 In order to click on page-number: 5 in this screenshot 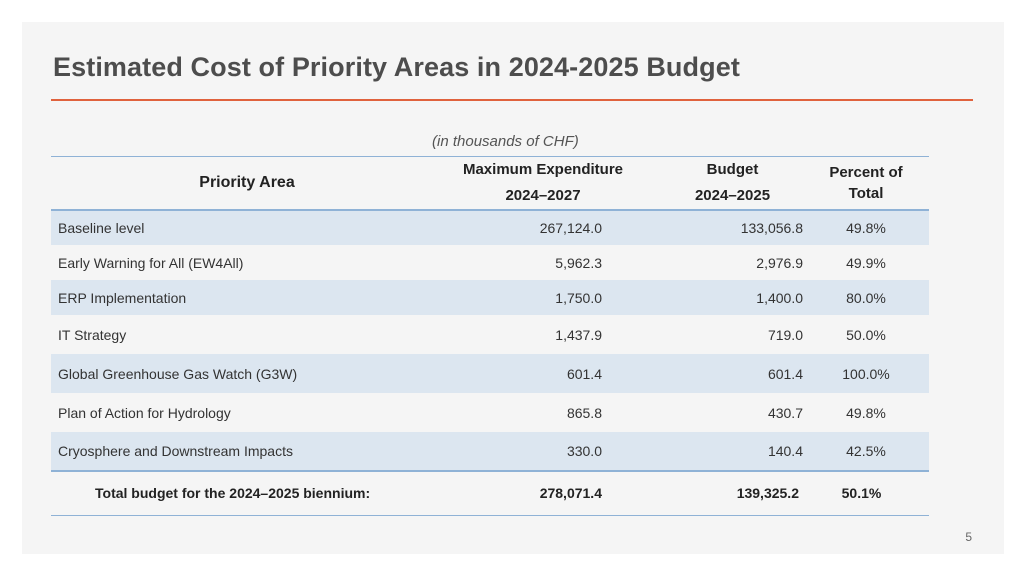, I will do `click(968, 537)`.